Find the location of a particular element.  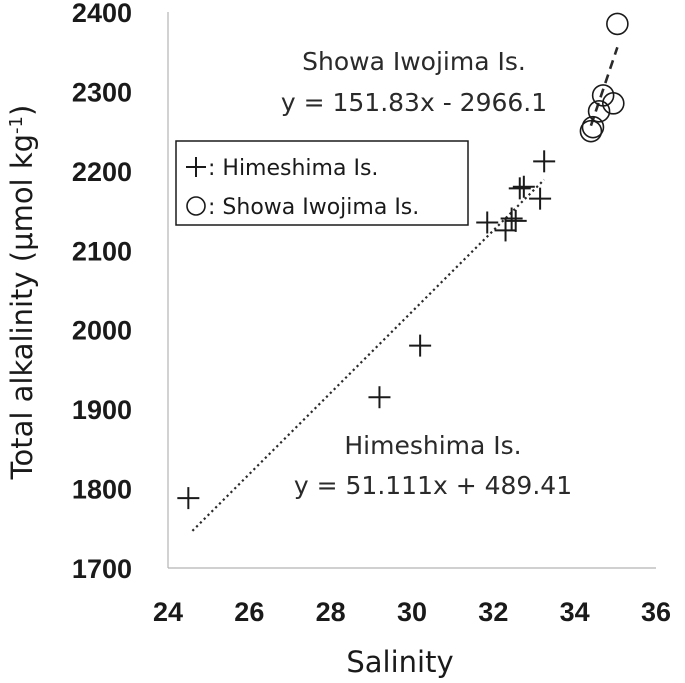

y-tick-label: 2200 is located at coordinates (102, 172).